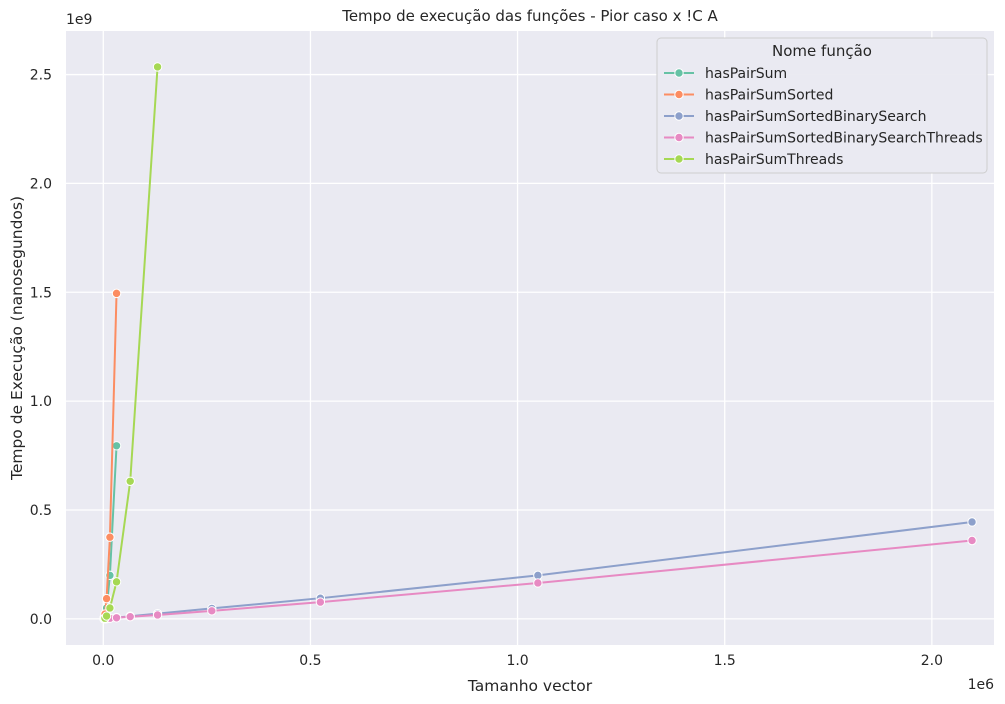  Describe the element at coordinates (41, 511) in the screenshot. I see `y-tick-label: 0.5` at that location.